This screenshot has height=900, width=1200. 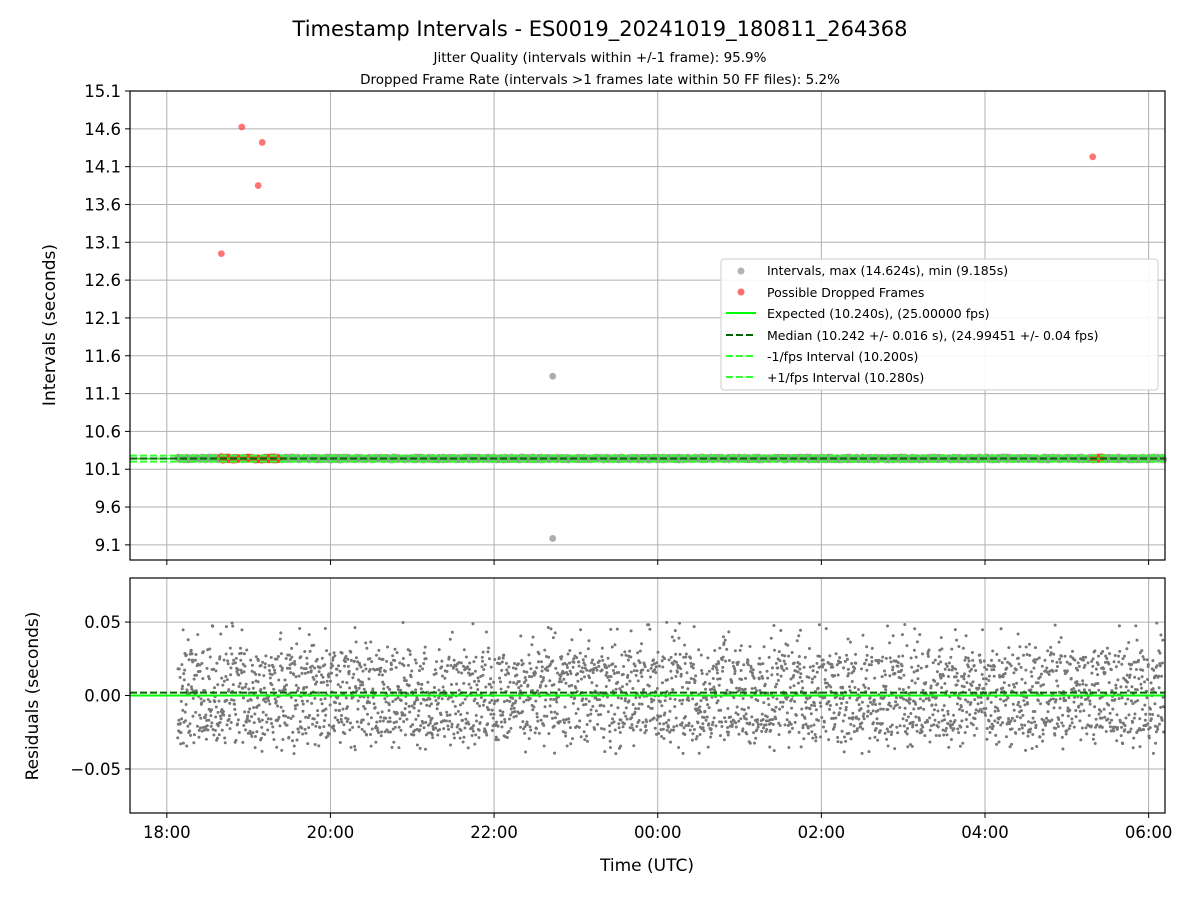 I want to click on intervals-y-tick-label: 10.1, so click(x=102, y=469).